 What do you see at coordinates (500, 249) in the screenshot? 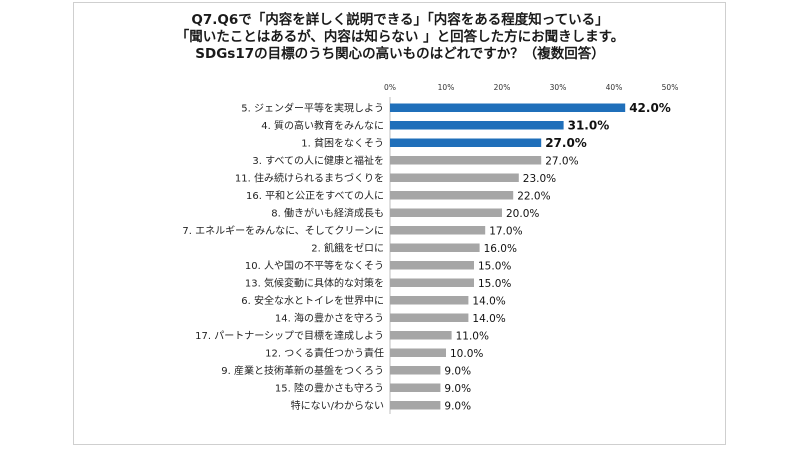
I see `data-label: 16.0%` at bounding box center [500, 249].